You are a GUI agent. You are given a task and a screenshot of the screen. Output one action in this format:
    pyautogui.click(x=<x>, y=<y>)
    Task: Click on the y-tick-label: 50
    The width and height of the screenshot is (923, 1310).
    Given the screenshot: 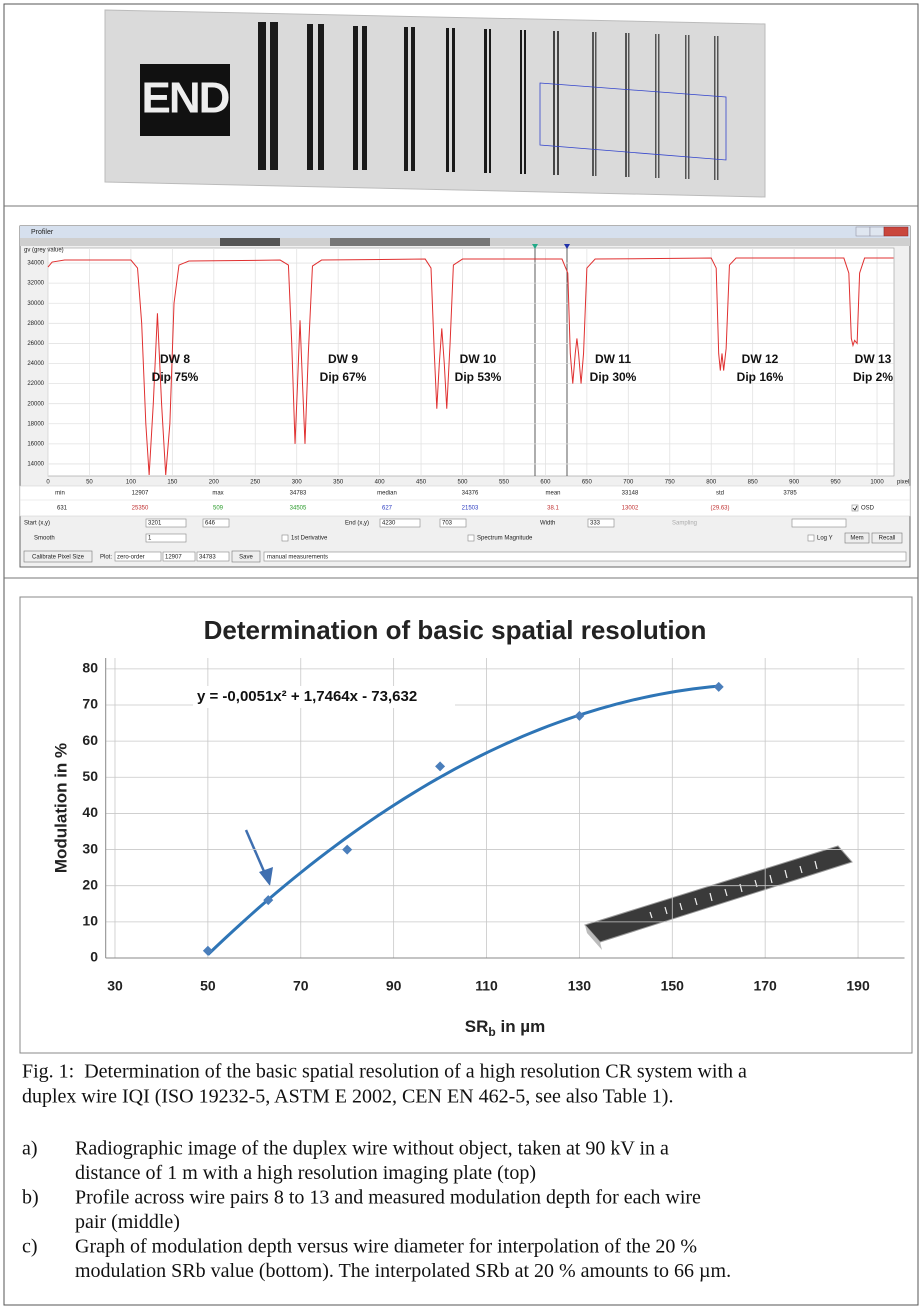 What is the action you would take?
    pyautogui.click(x=90, y=776)
    